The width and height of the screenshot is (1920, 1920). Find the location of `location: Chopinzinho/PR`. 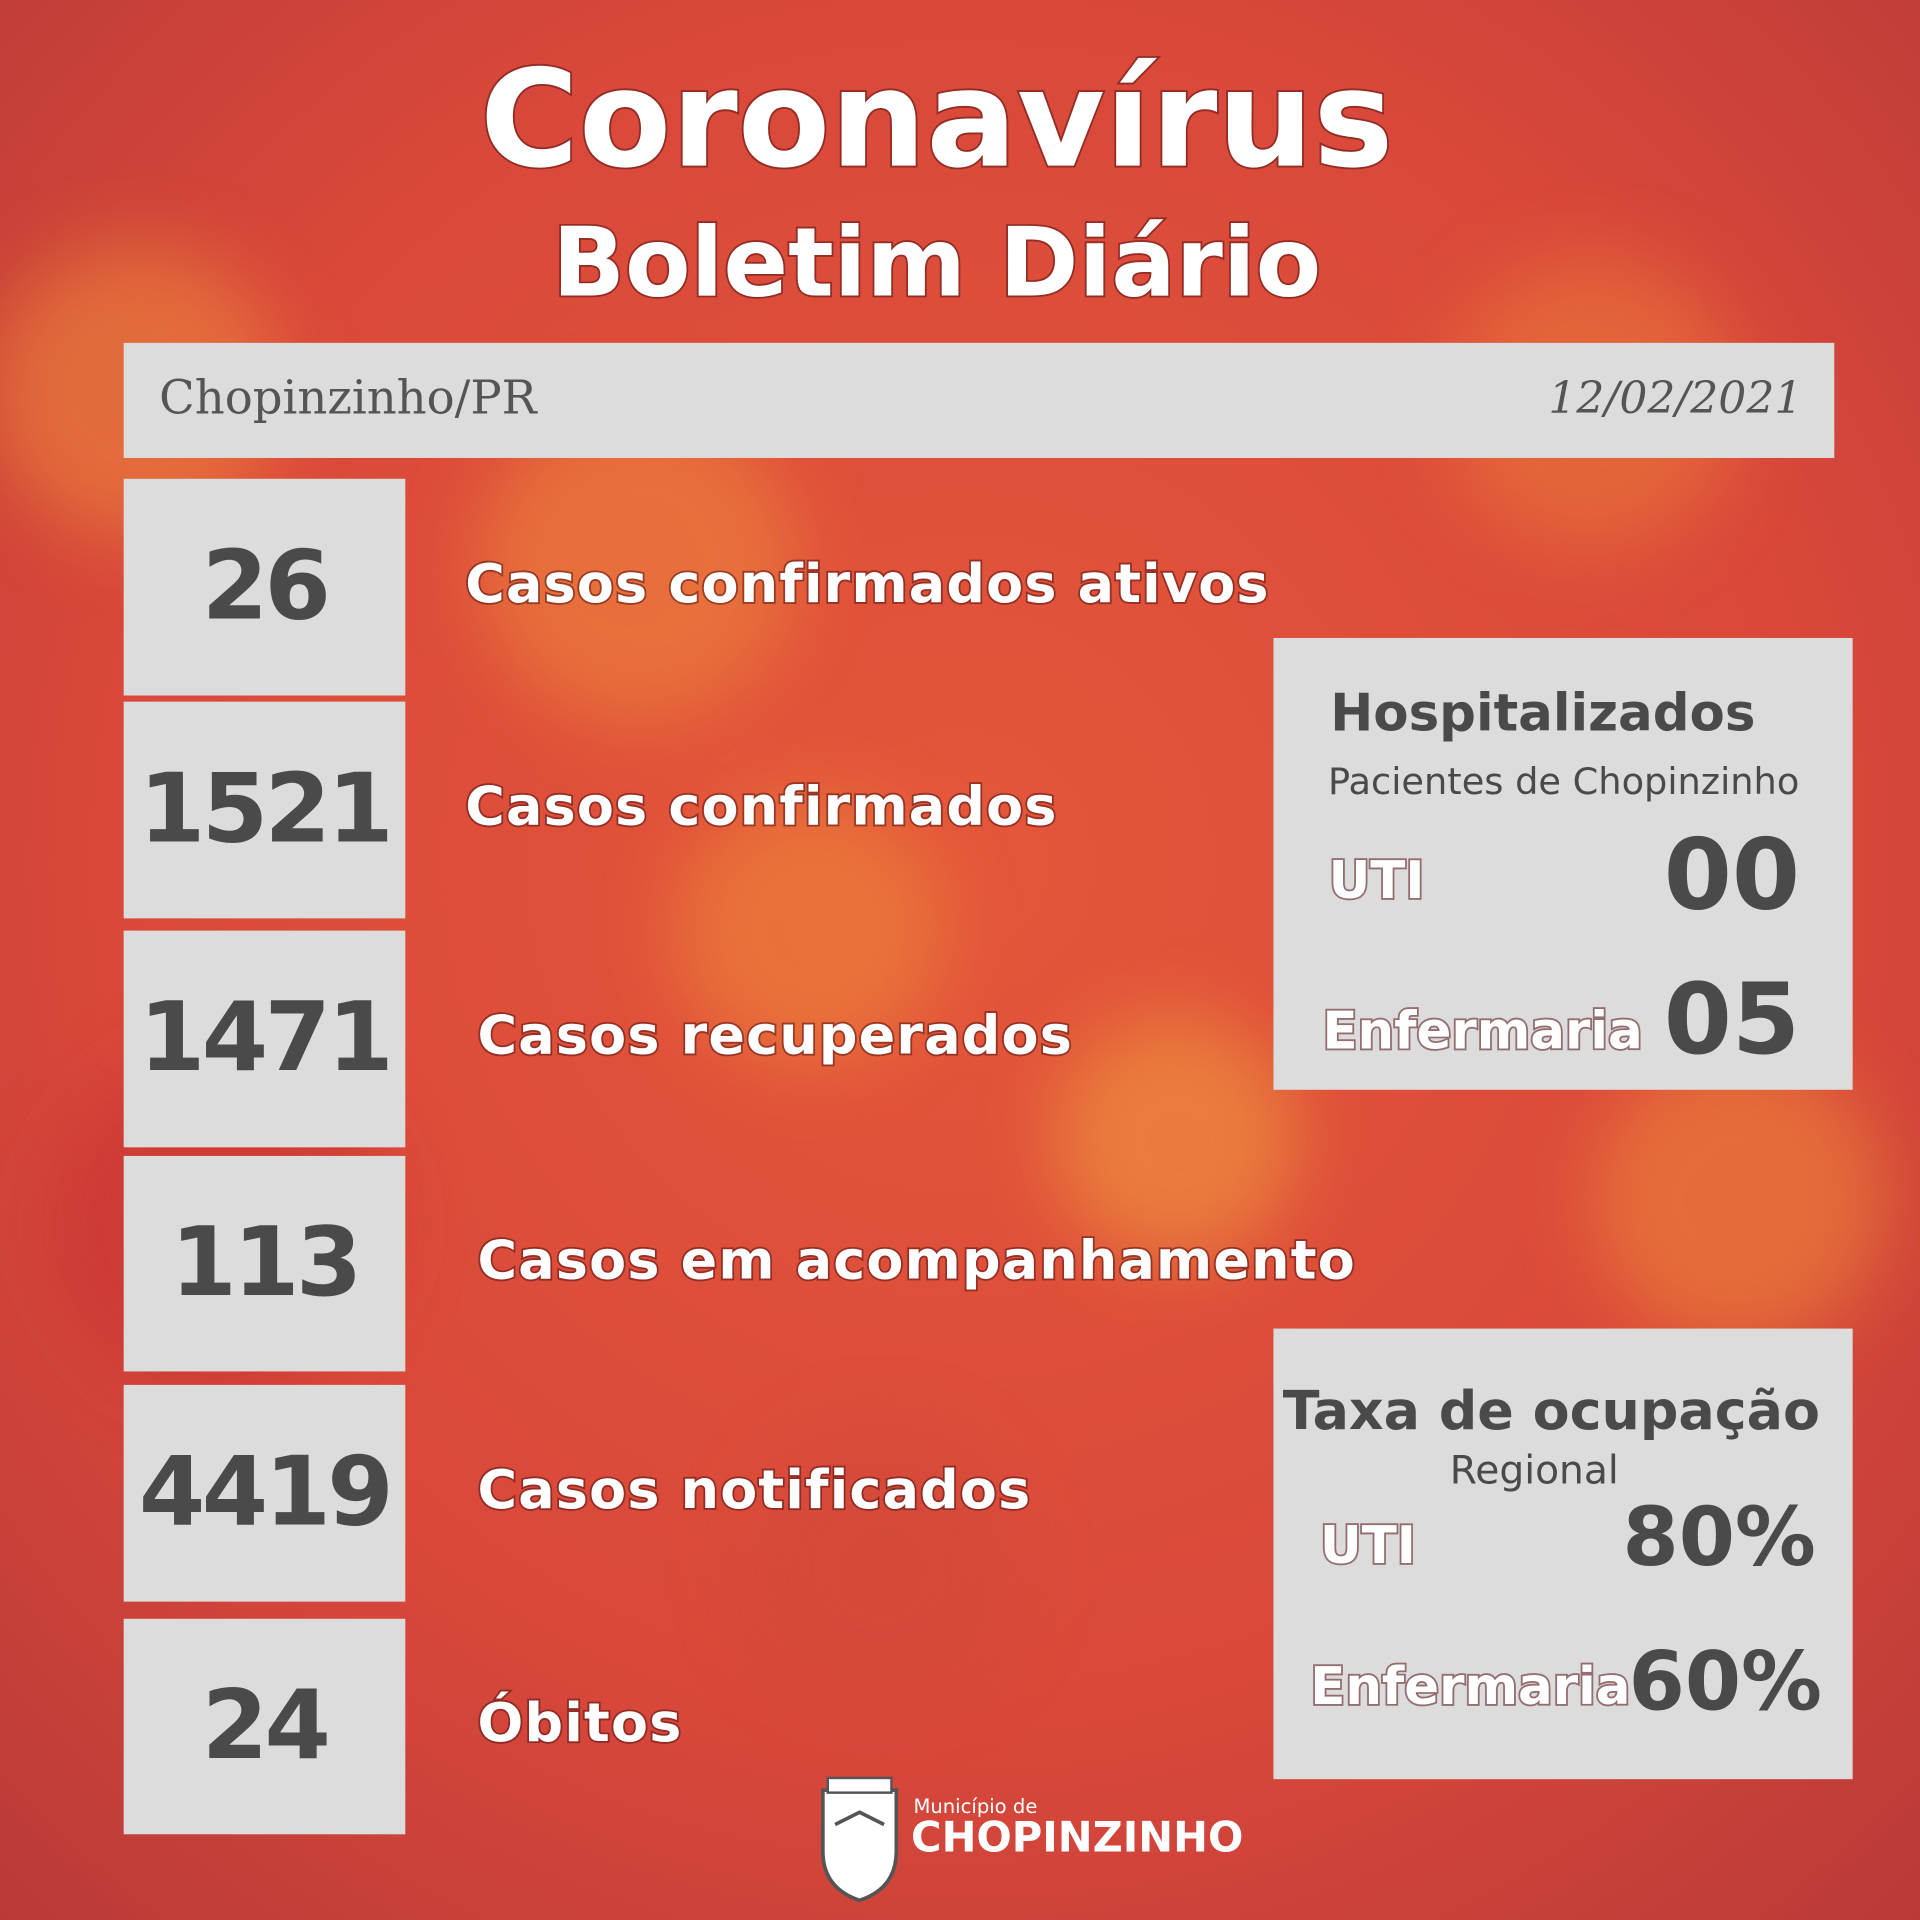

location: Chopinzinho/PR is located at coordinates (348, 398).